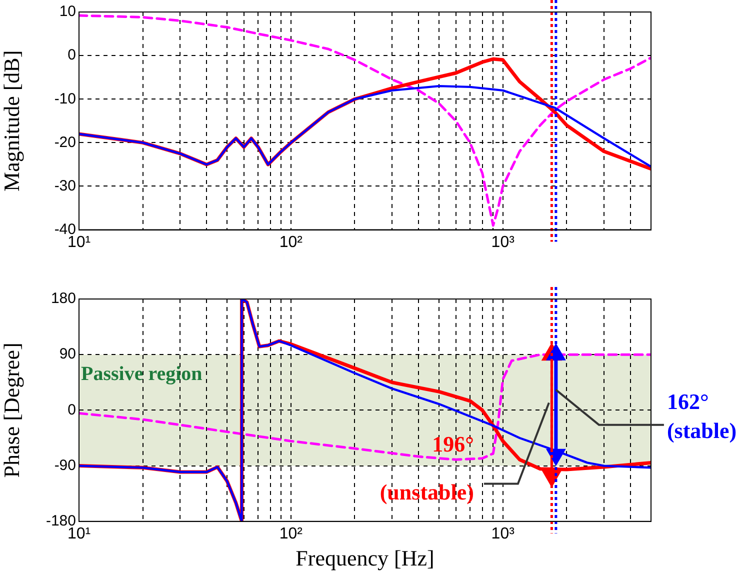 This screenshot has width=751, height=573. Describe the element at coordinates (701, 416) in the screenshot. I see `annotation: 162° (stable)` at that location.